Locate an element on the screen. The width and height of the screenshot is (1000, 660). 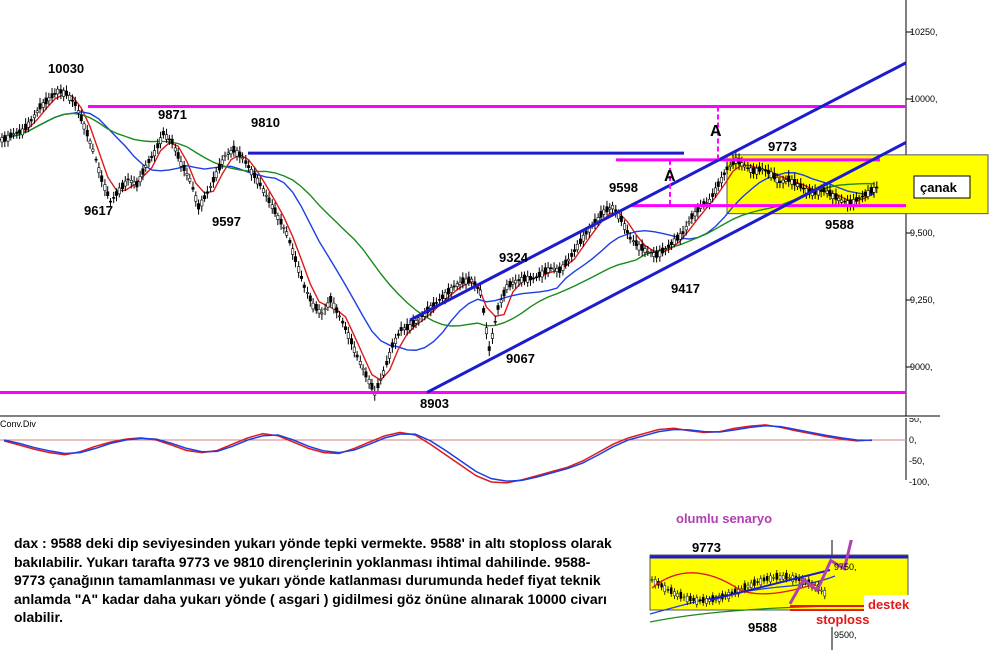
oscillator-axis-ticks: 50, 0, -50, -100, is located at coordinates (919, 452).